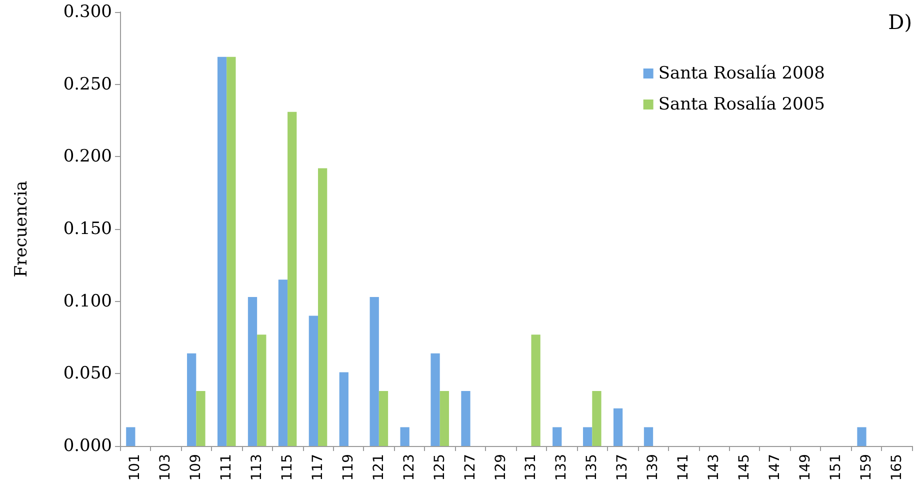 The width and height of the screenshot is (920, 504). I want to click on y-axis-title: Frecuencia, so click(22, 229).